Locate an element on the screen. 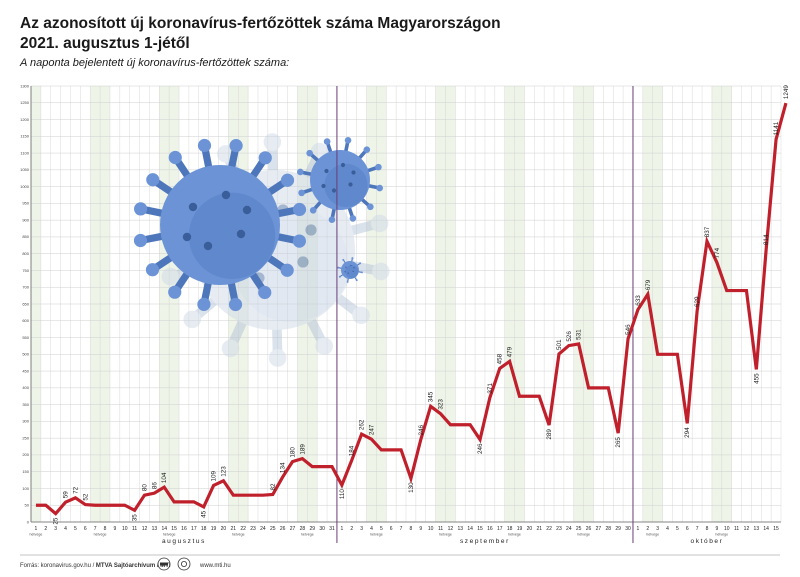  x-tick-label: 21 is located at coordinates (234, 529).